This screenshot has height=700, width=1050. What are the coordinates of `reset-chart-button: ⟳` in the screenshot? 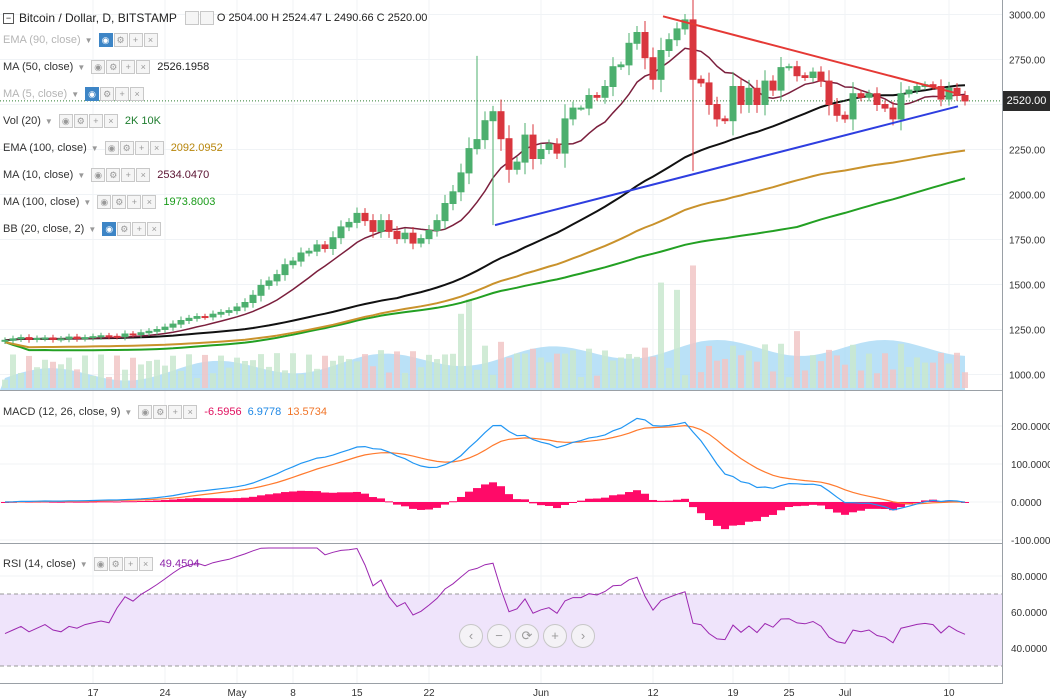 It's located at (527, 636).